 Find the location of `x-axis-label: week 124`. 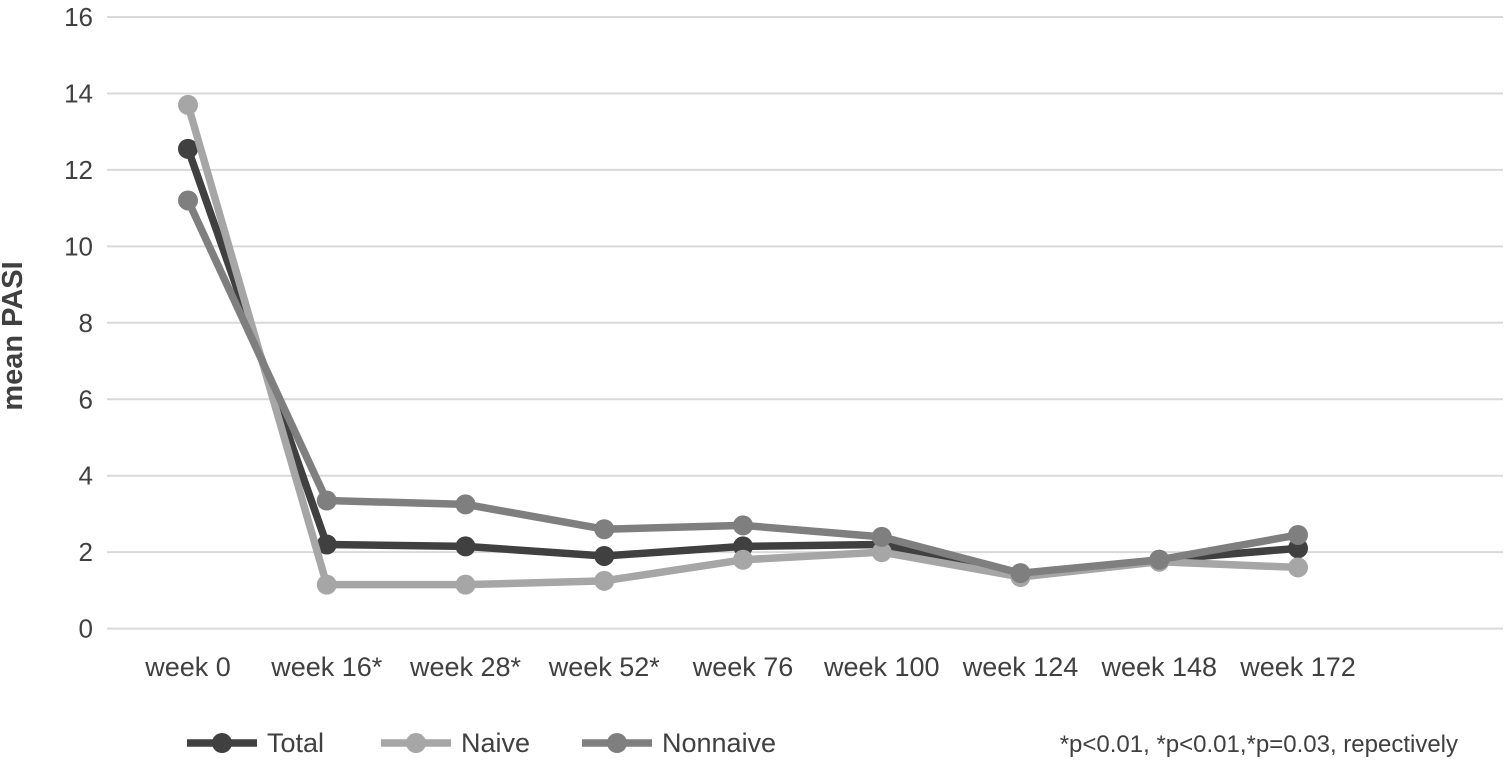

x-axis-label: week 124 is located at coordinates (1020, 667).